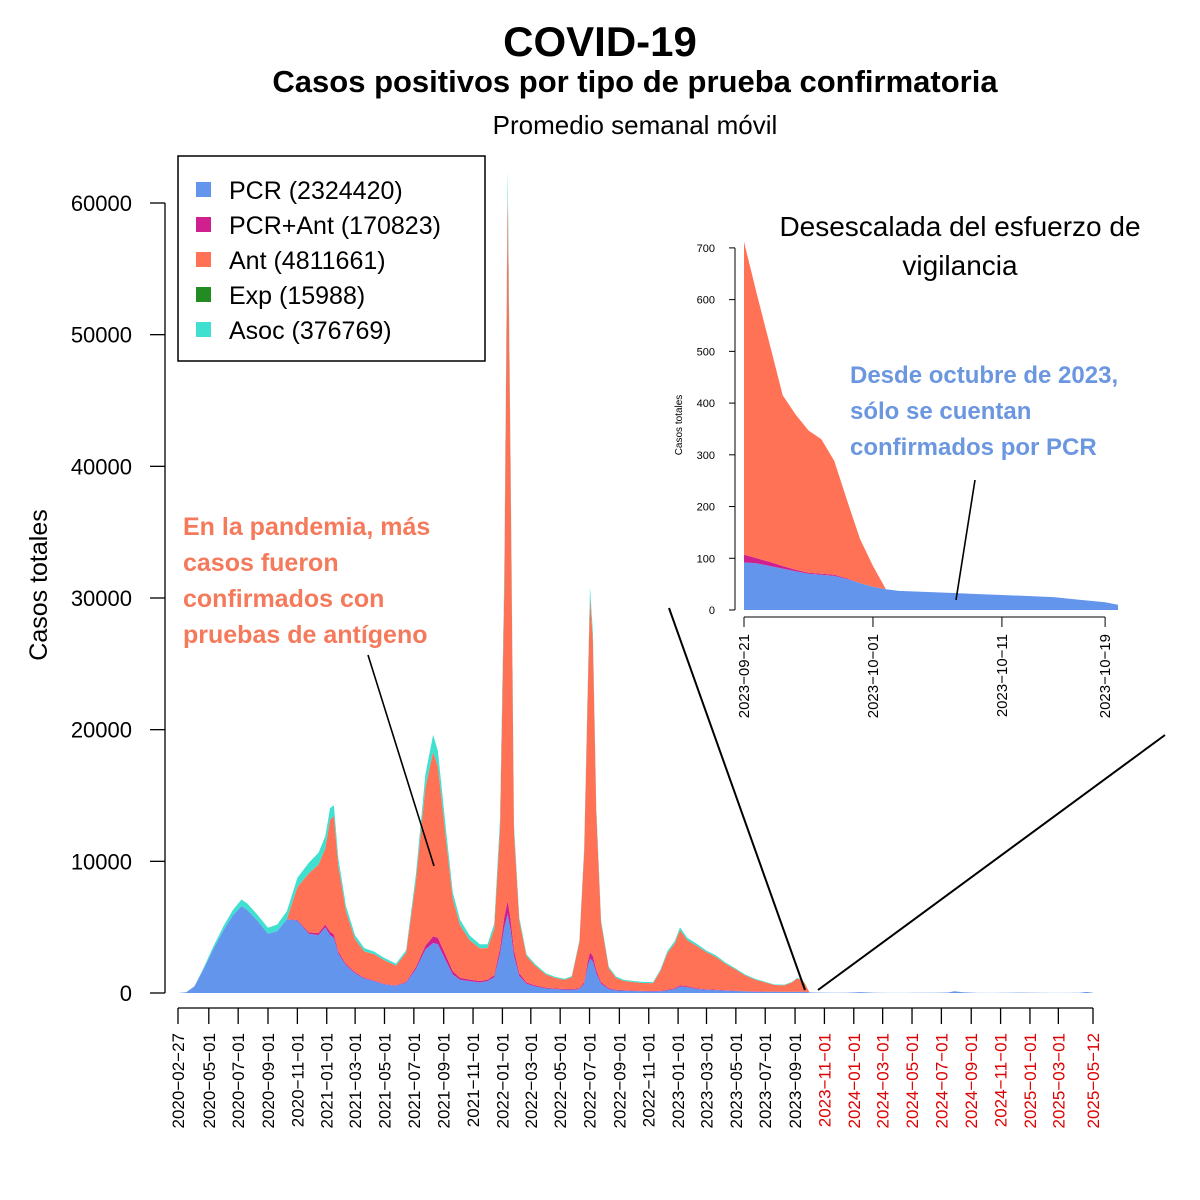 This screenshot has width=1200, height=1200. I want to click on legend-swatch-pcr, so click(203, 189).